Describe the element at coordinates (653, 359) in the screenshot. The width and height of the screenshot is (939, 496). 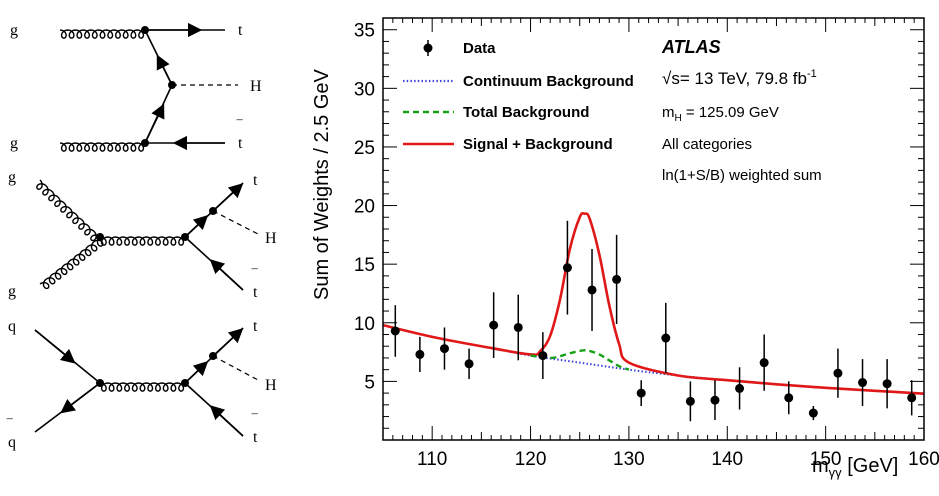
I see `continuum-background-line` at that location.